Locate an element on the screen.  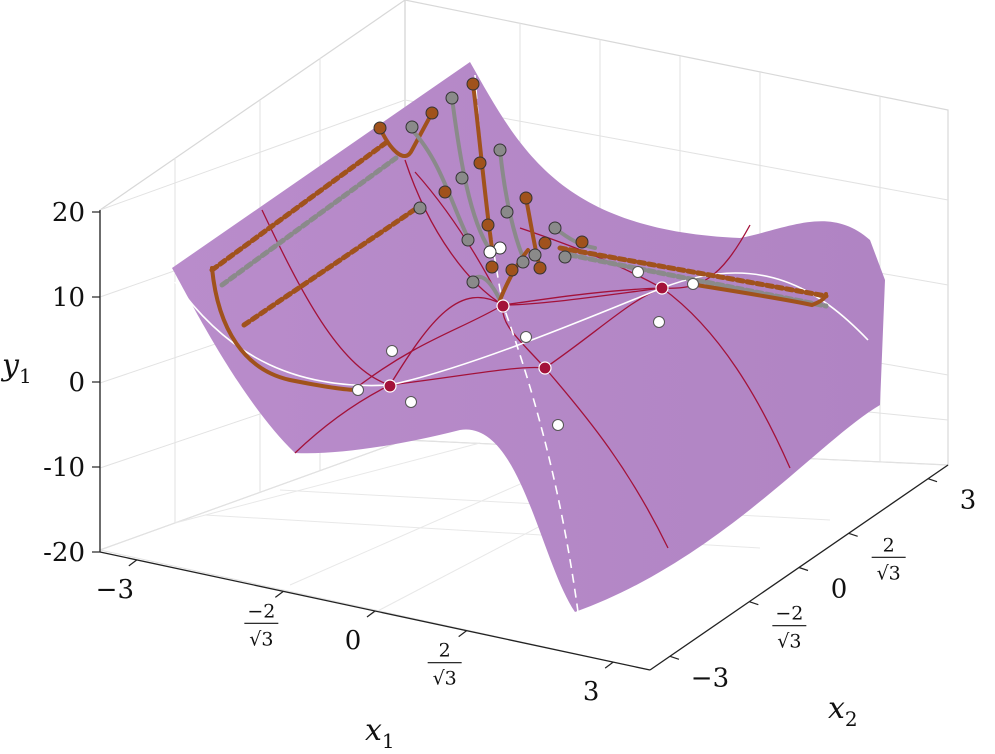
y1-tick-label: -10 is located at coordinates (64, 468).